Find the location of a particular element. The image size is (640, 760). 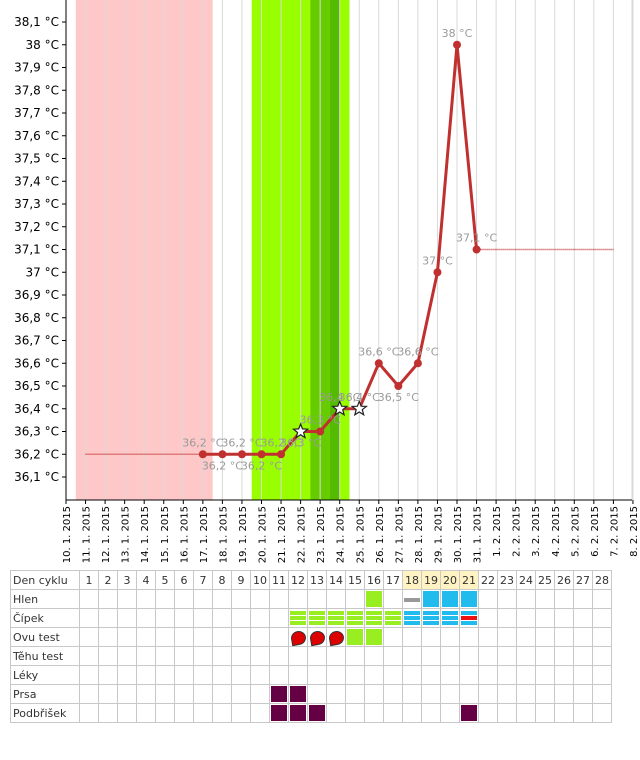

day-number: 17 is located at coordinates (393, 580).